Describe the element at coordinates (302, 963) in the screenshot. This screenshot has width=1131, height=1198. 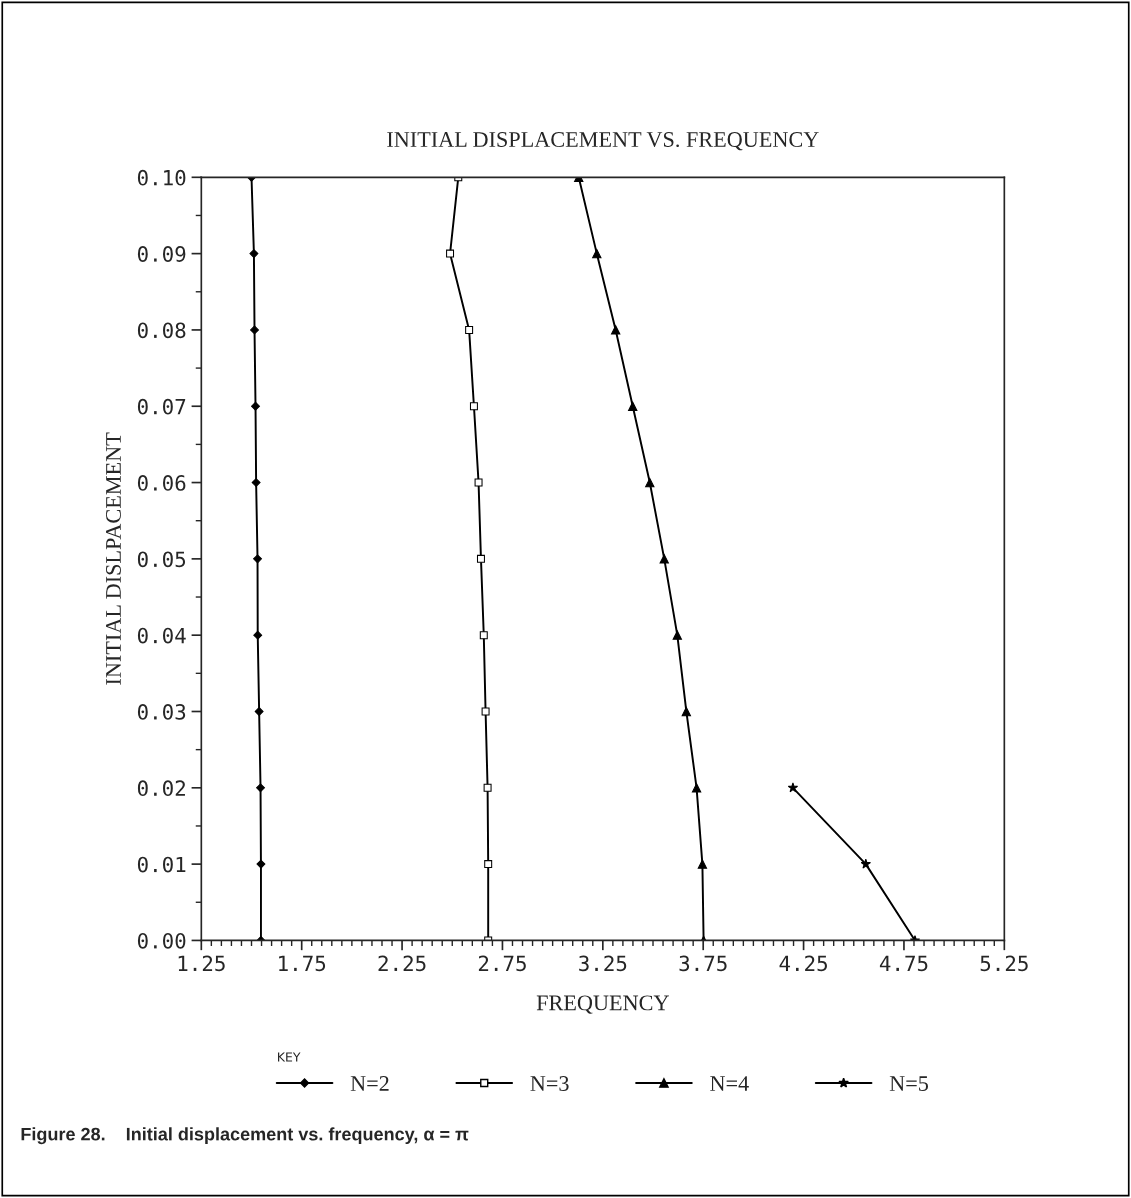
I see `x-tick-label: 1.75` at that location.